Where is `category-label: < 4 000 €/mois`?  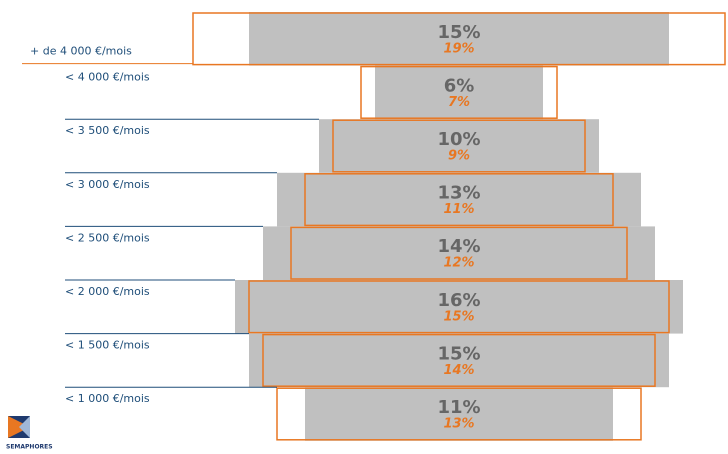 category-label: < 4 000 €/mois is located at coordinates (107, 77).